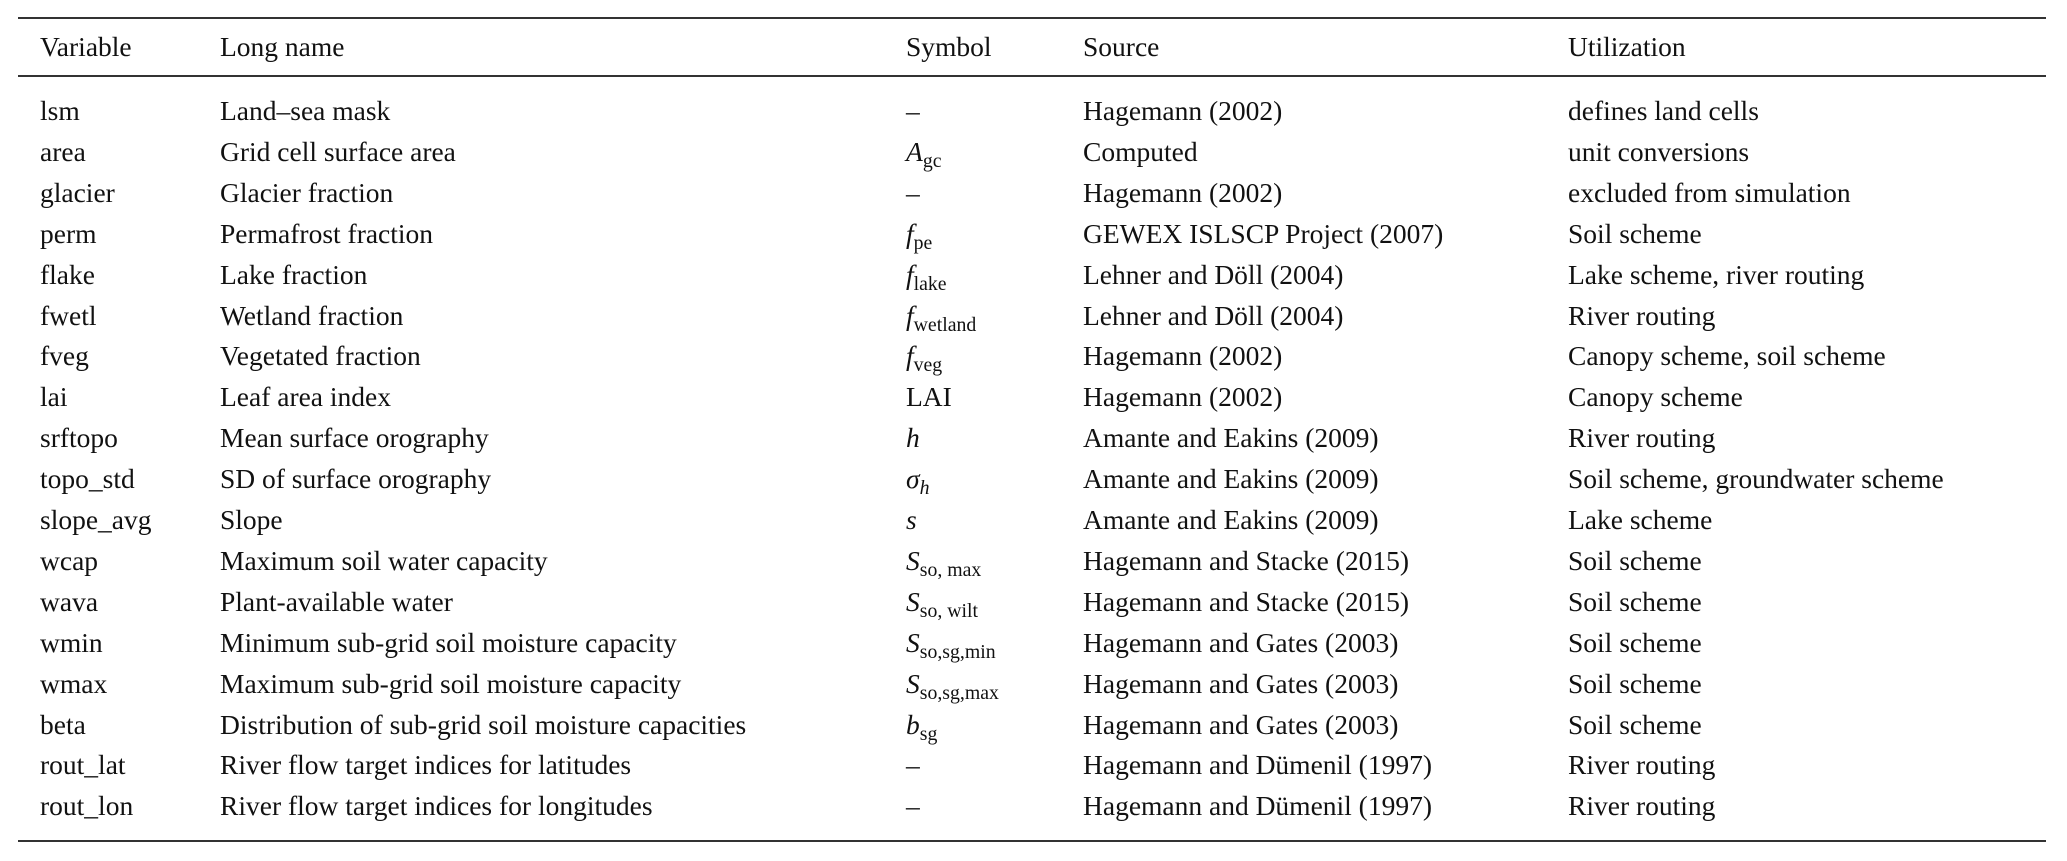  I want to click on cell-source: Amante and Eakins (2009), so click(1231, 479).